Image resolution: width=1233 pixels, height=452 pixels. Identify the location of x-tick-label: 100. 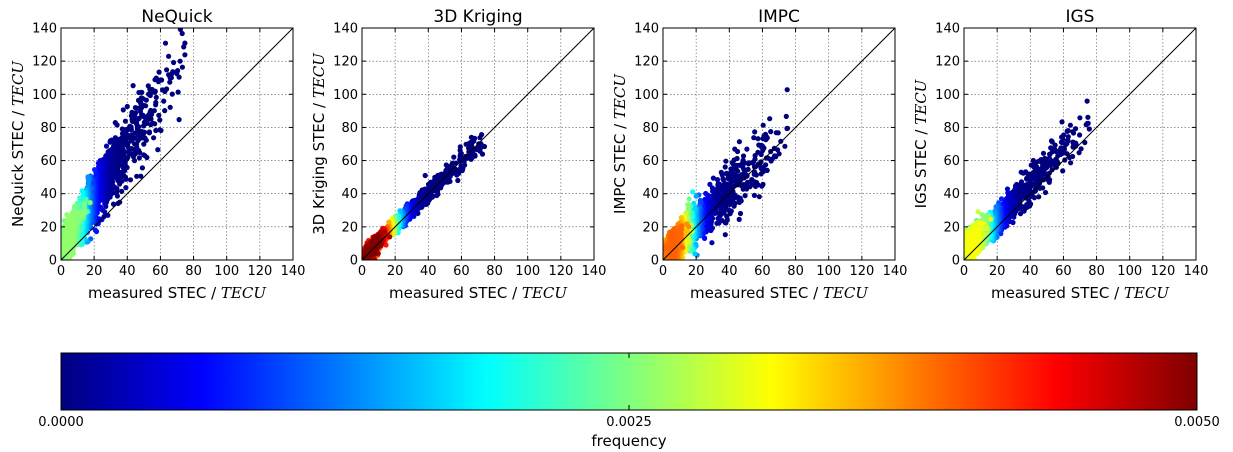
(226, 271).